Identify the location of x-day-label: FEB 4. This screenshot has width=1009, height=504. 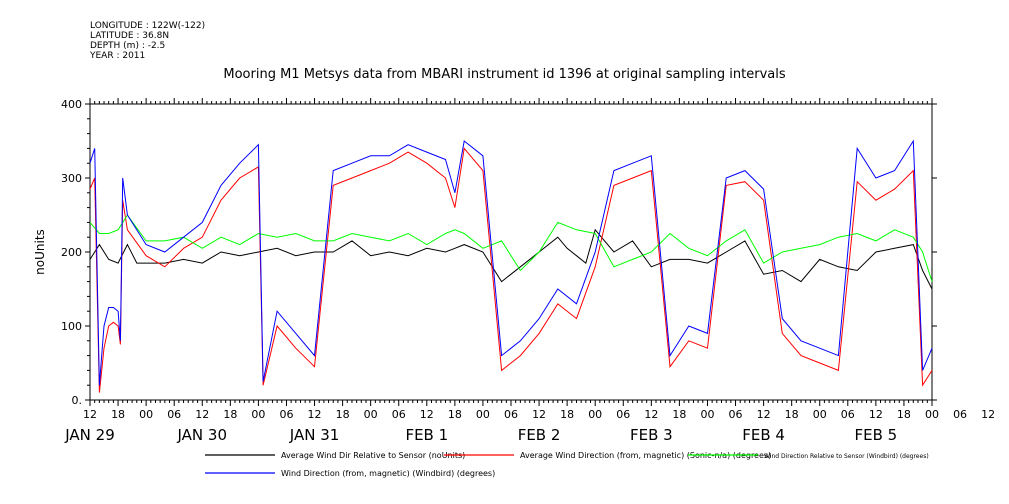
(763, 435).